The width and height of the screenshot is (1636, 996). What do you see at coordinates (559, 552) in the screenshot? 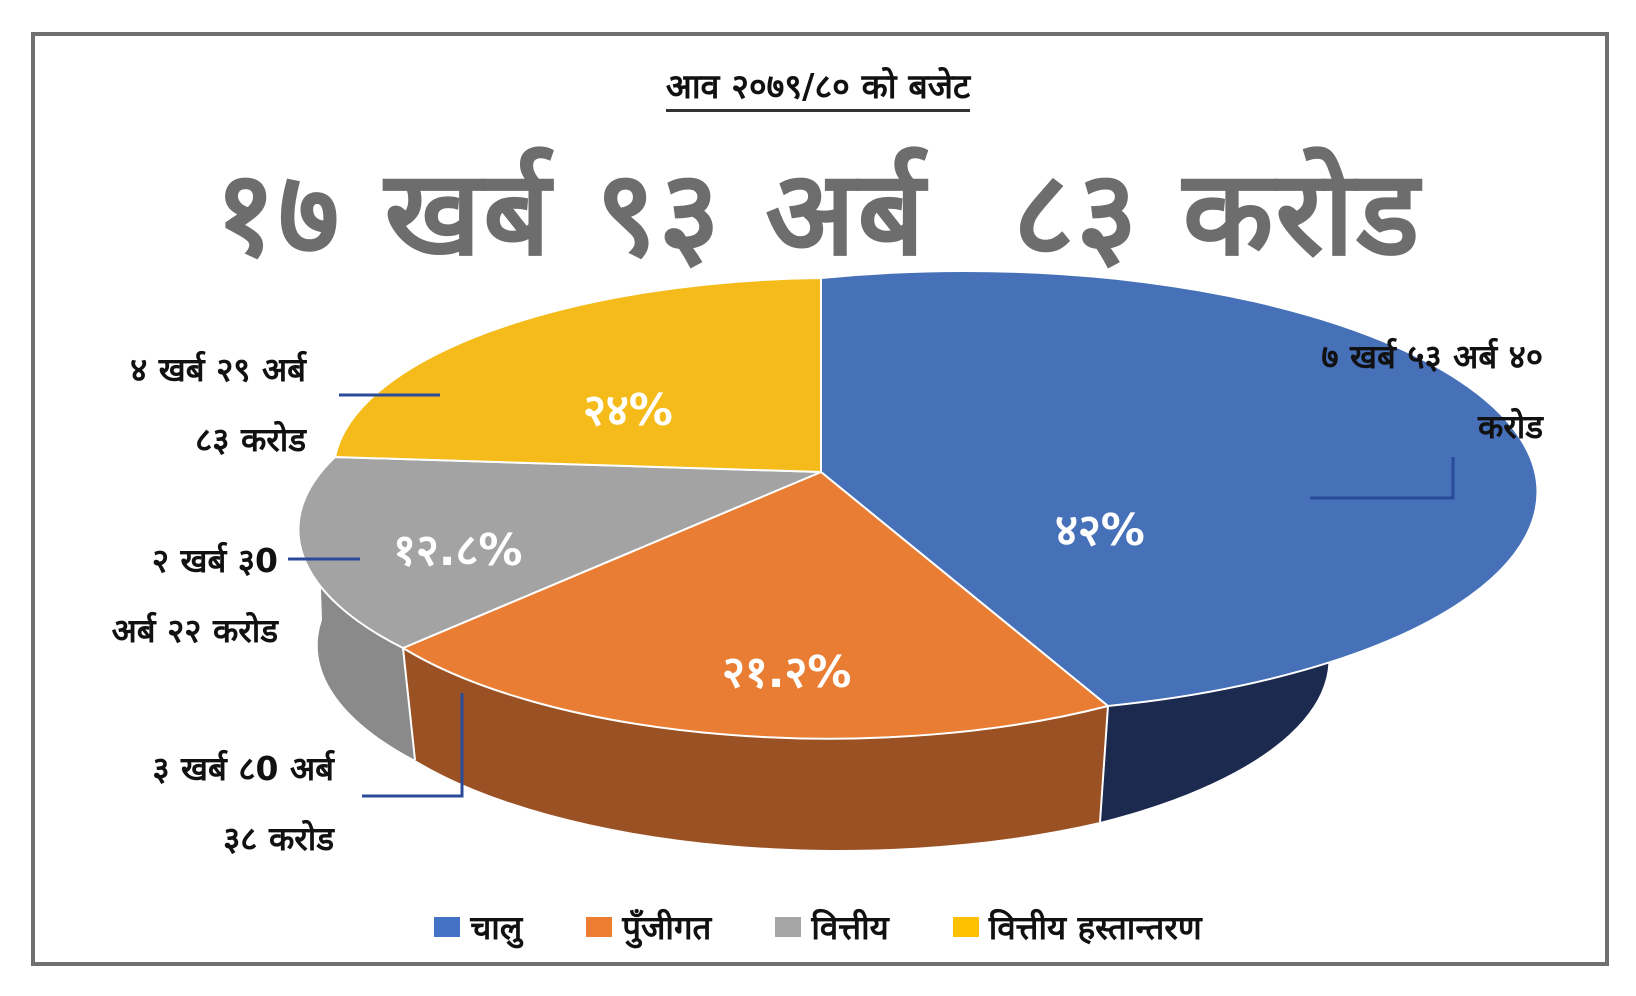
I see `slice-vittiya` at bounding box center [559, 552].